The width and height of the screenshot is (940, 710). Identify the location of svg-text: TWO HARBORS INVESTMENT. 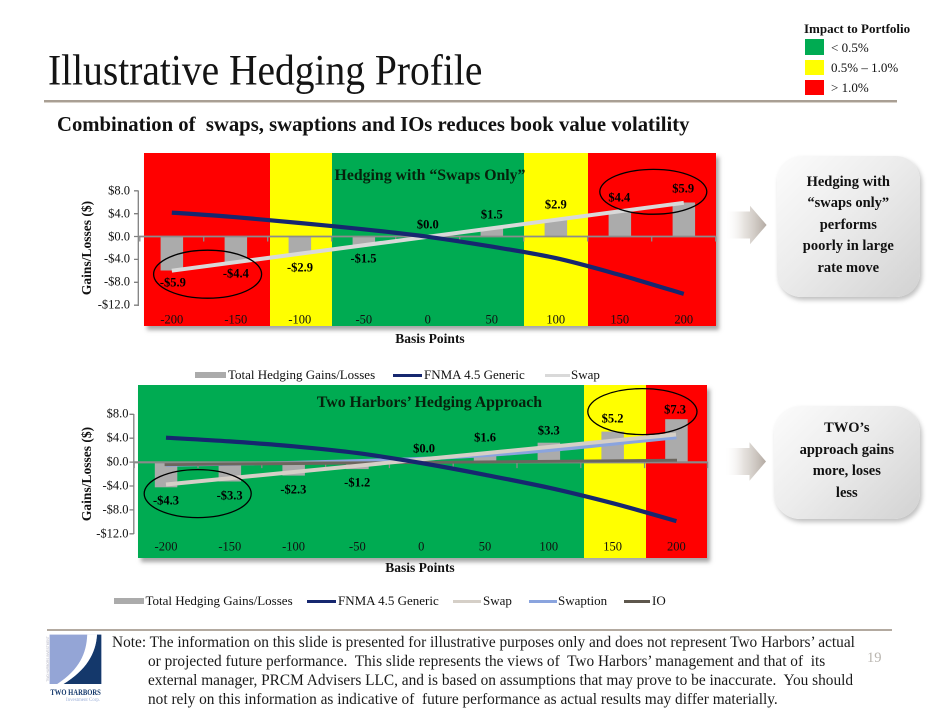
(48, 659).